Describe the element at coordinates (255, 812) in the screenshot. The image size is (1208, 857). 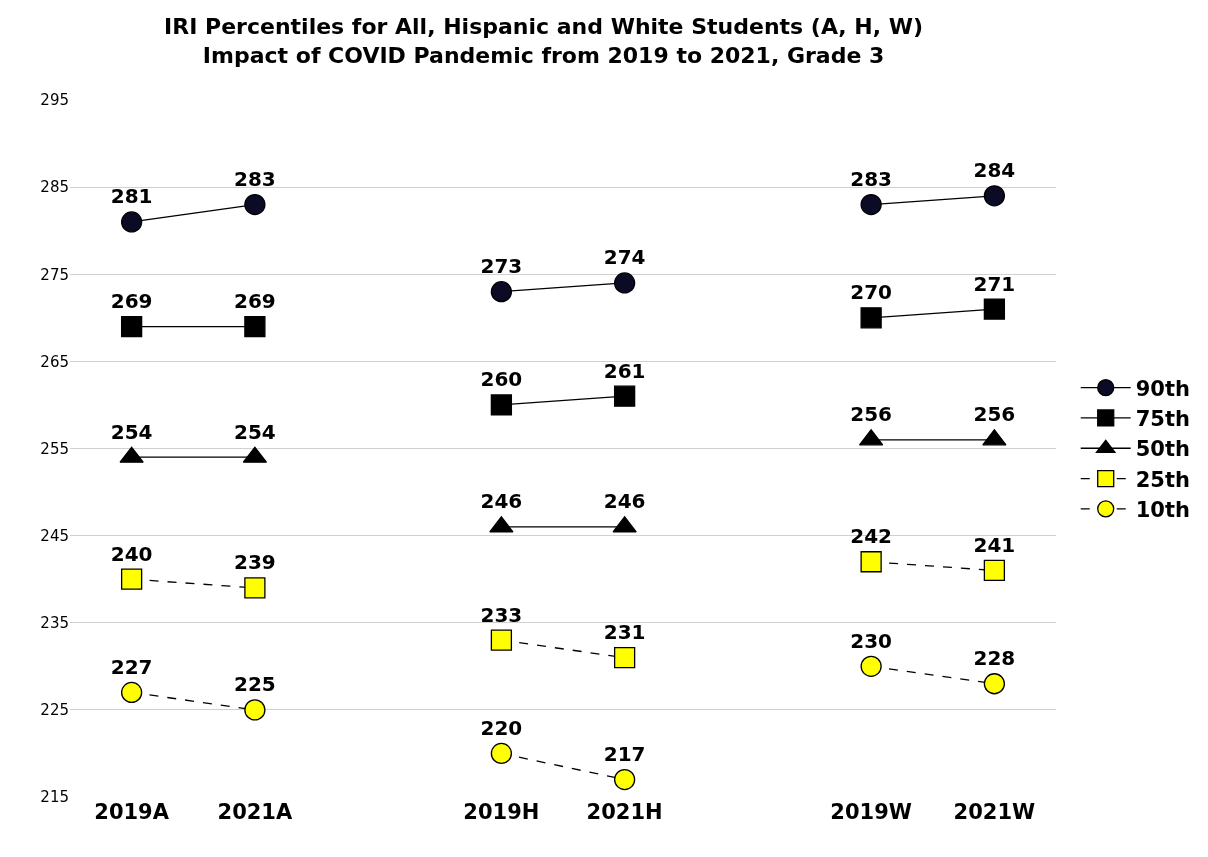
I see `x-tick-label: 2021A` at that location.